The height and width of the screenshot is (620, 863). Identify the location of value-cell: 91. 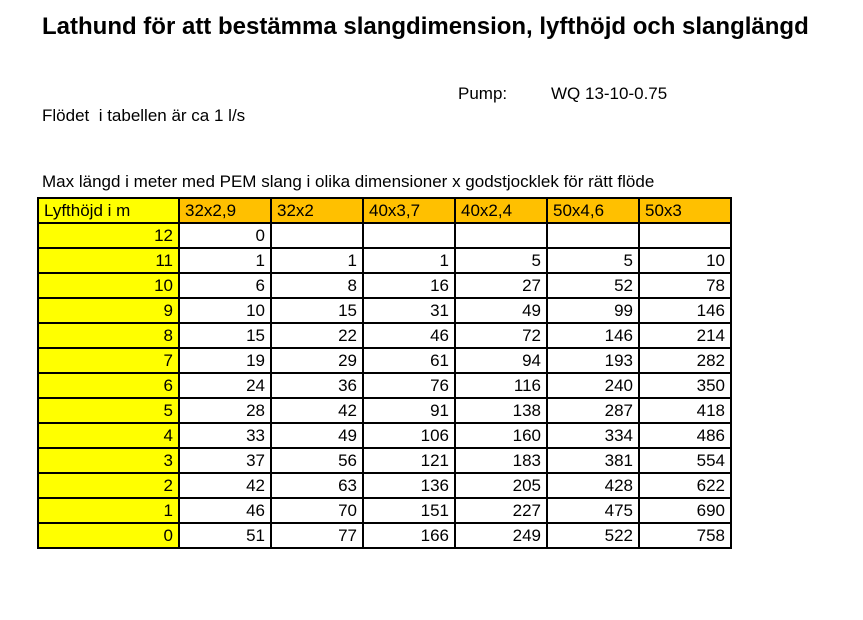
(409, 410).